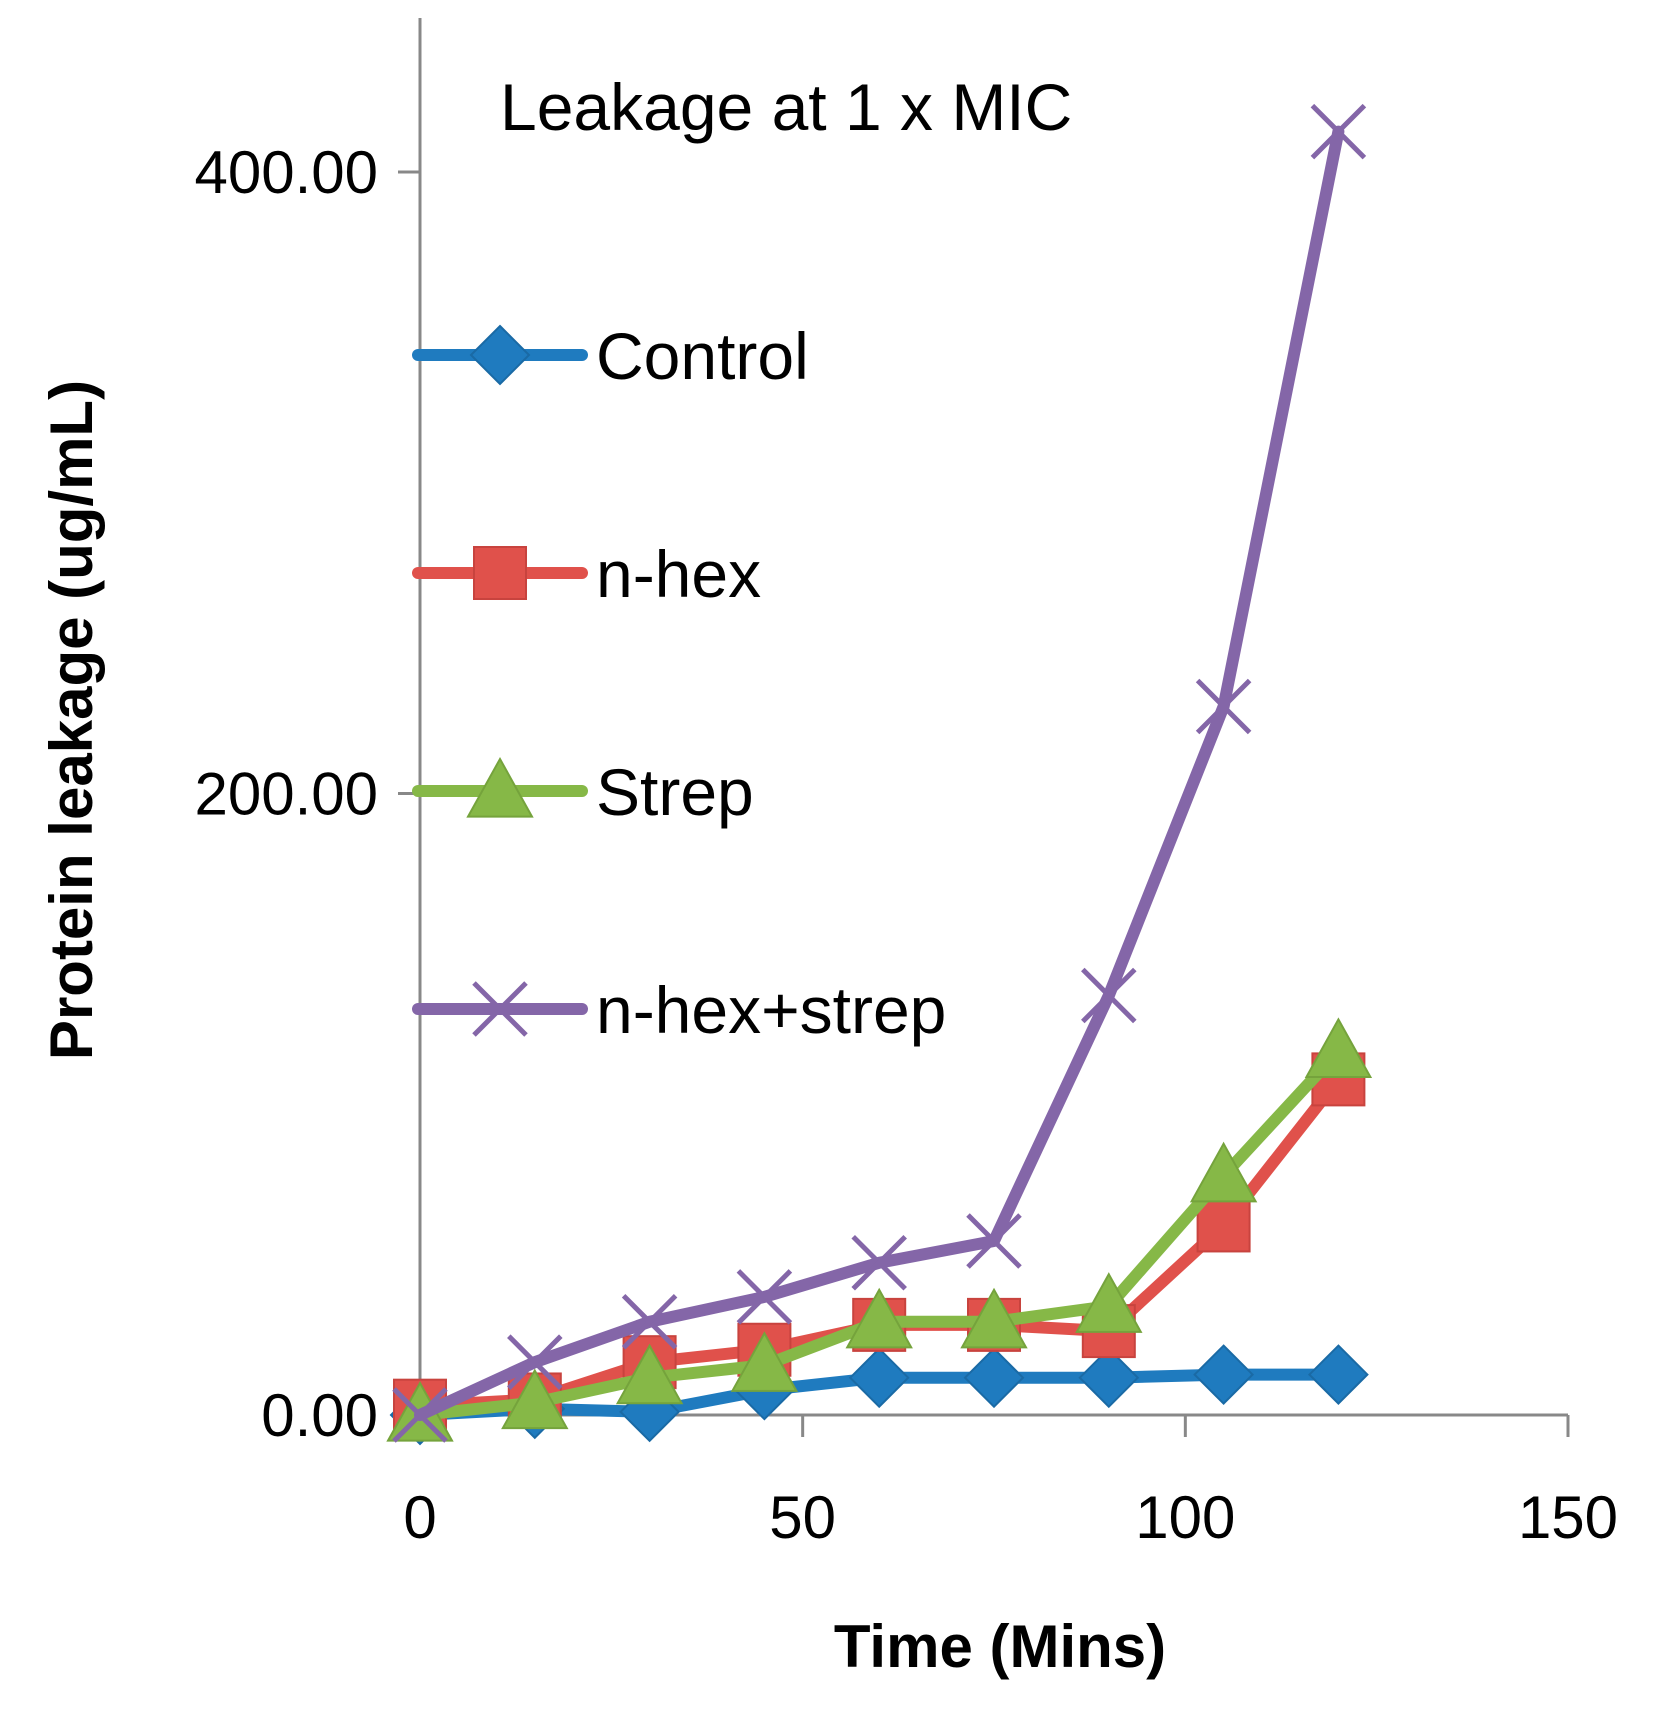  Describe the element at coordinates (802, 1517) in the screenshot. I see `x-tick-label: 50` at that location.